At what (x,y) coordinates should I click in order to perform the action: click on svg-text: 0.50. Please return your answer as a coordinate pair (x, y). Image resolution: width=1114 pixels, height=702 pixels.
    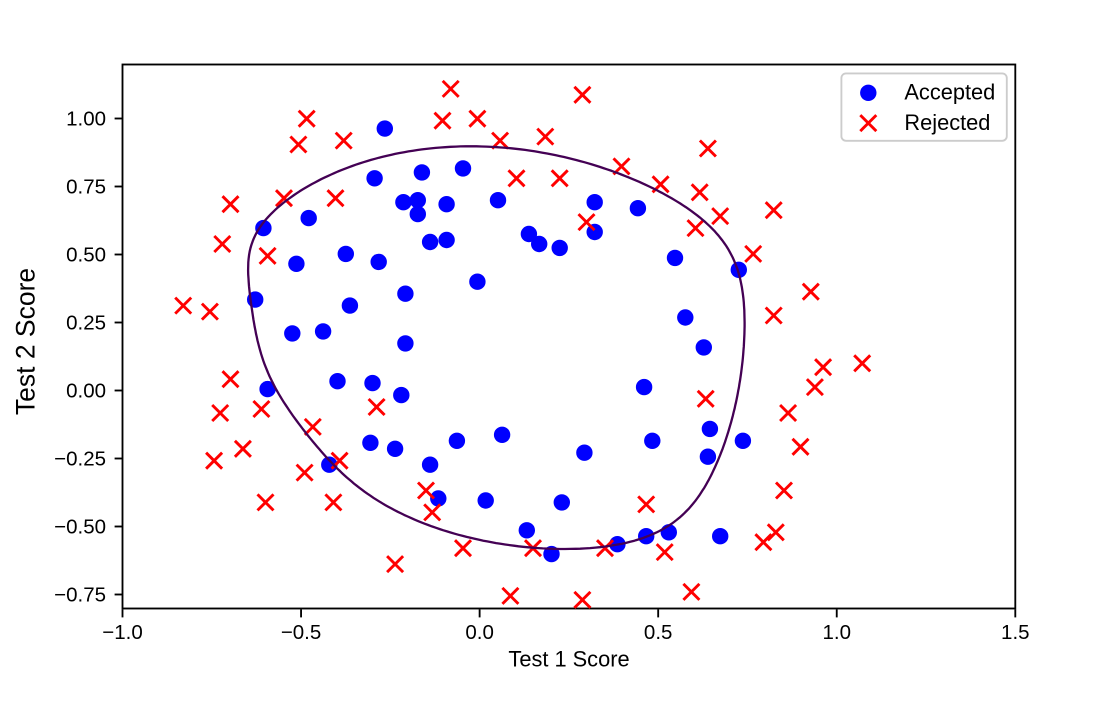
    Looking at the image, I should click on (86, 255).